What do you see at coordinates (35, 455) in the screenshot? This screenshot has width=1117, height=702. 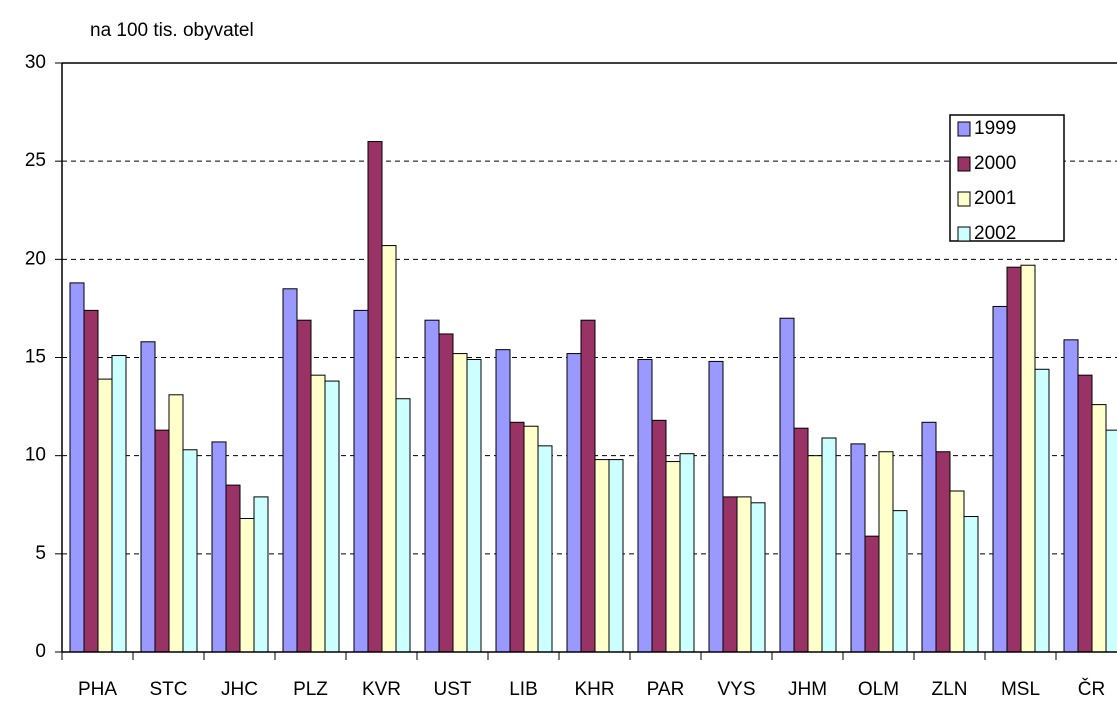 I see `y-tick-label: 10` at bounding box center [35, 455].